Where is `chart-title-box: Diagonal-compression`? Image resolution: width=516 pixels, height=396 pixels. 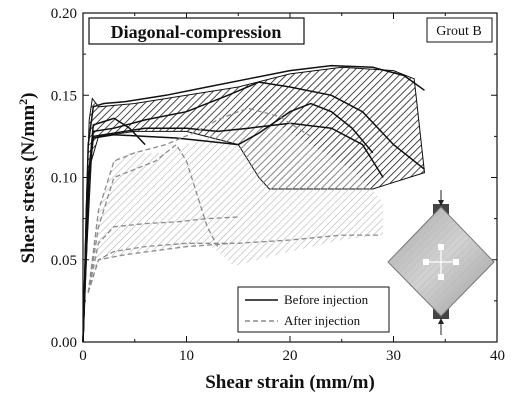
chart-title-box: Diagonal-compression is located at coordinates (196, 31).